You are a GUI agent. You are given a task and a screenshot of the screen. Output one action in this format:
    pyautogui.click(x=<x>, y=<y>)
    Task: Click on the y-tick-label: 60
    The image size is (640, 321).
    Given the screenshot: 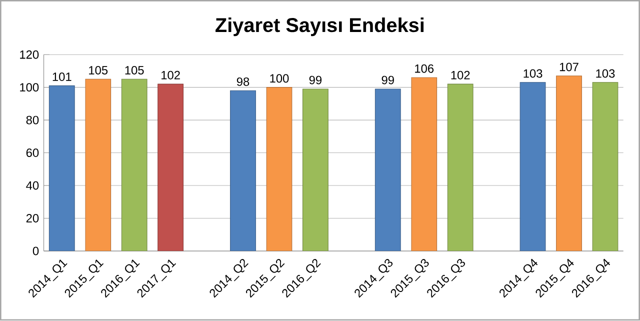 What is the action you would take?
    pyautogui.click(x=32, y=153)
    